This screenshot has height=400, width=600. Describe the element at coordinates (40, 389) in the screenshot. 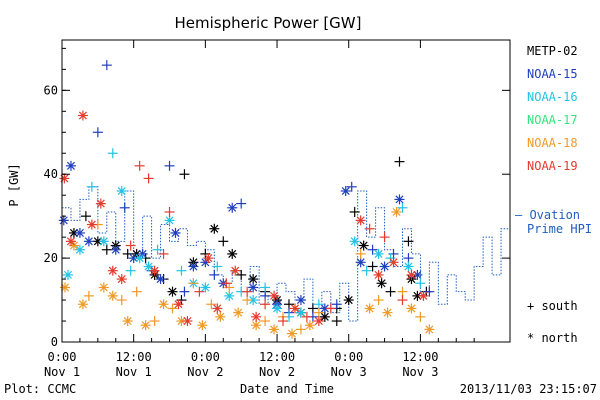

I see `footer-plot-credit: Plot: CCMC` at that location.